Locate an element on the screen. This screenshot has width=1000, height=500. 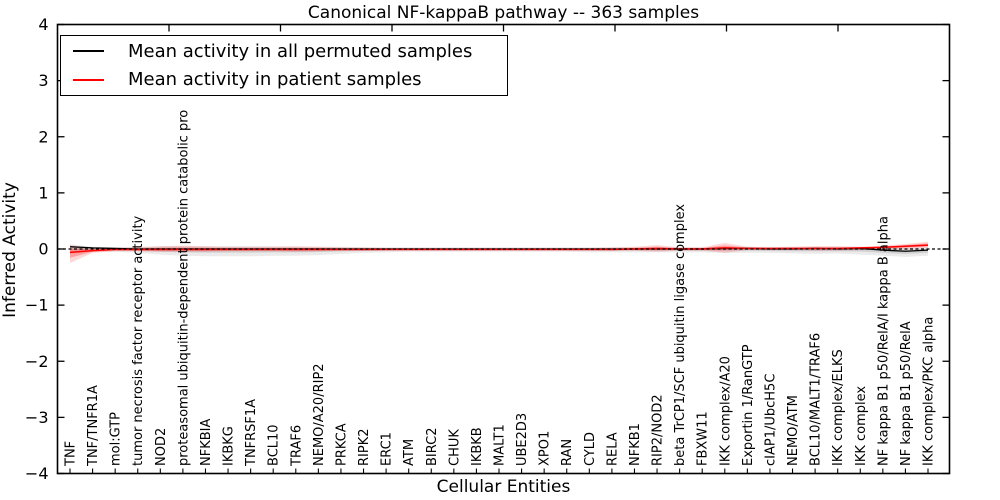
y-tick-label: 0 is located at coordinates (43, 249).